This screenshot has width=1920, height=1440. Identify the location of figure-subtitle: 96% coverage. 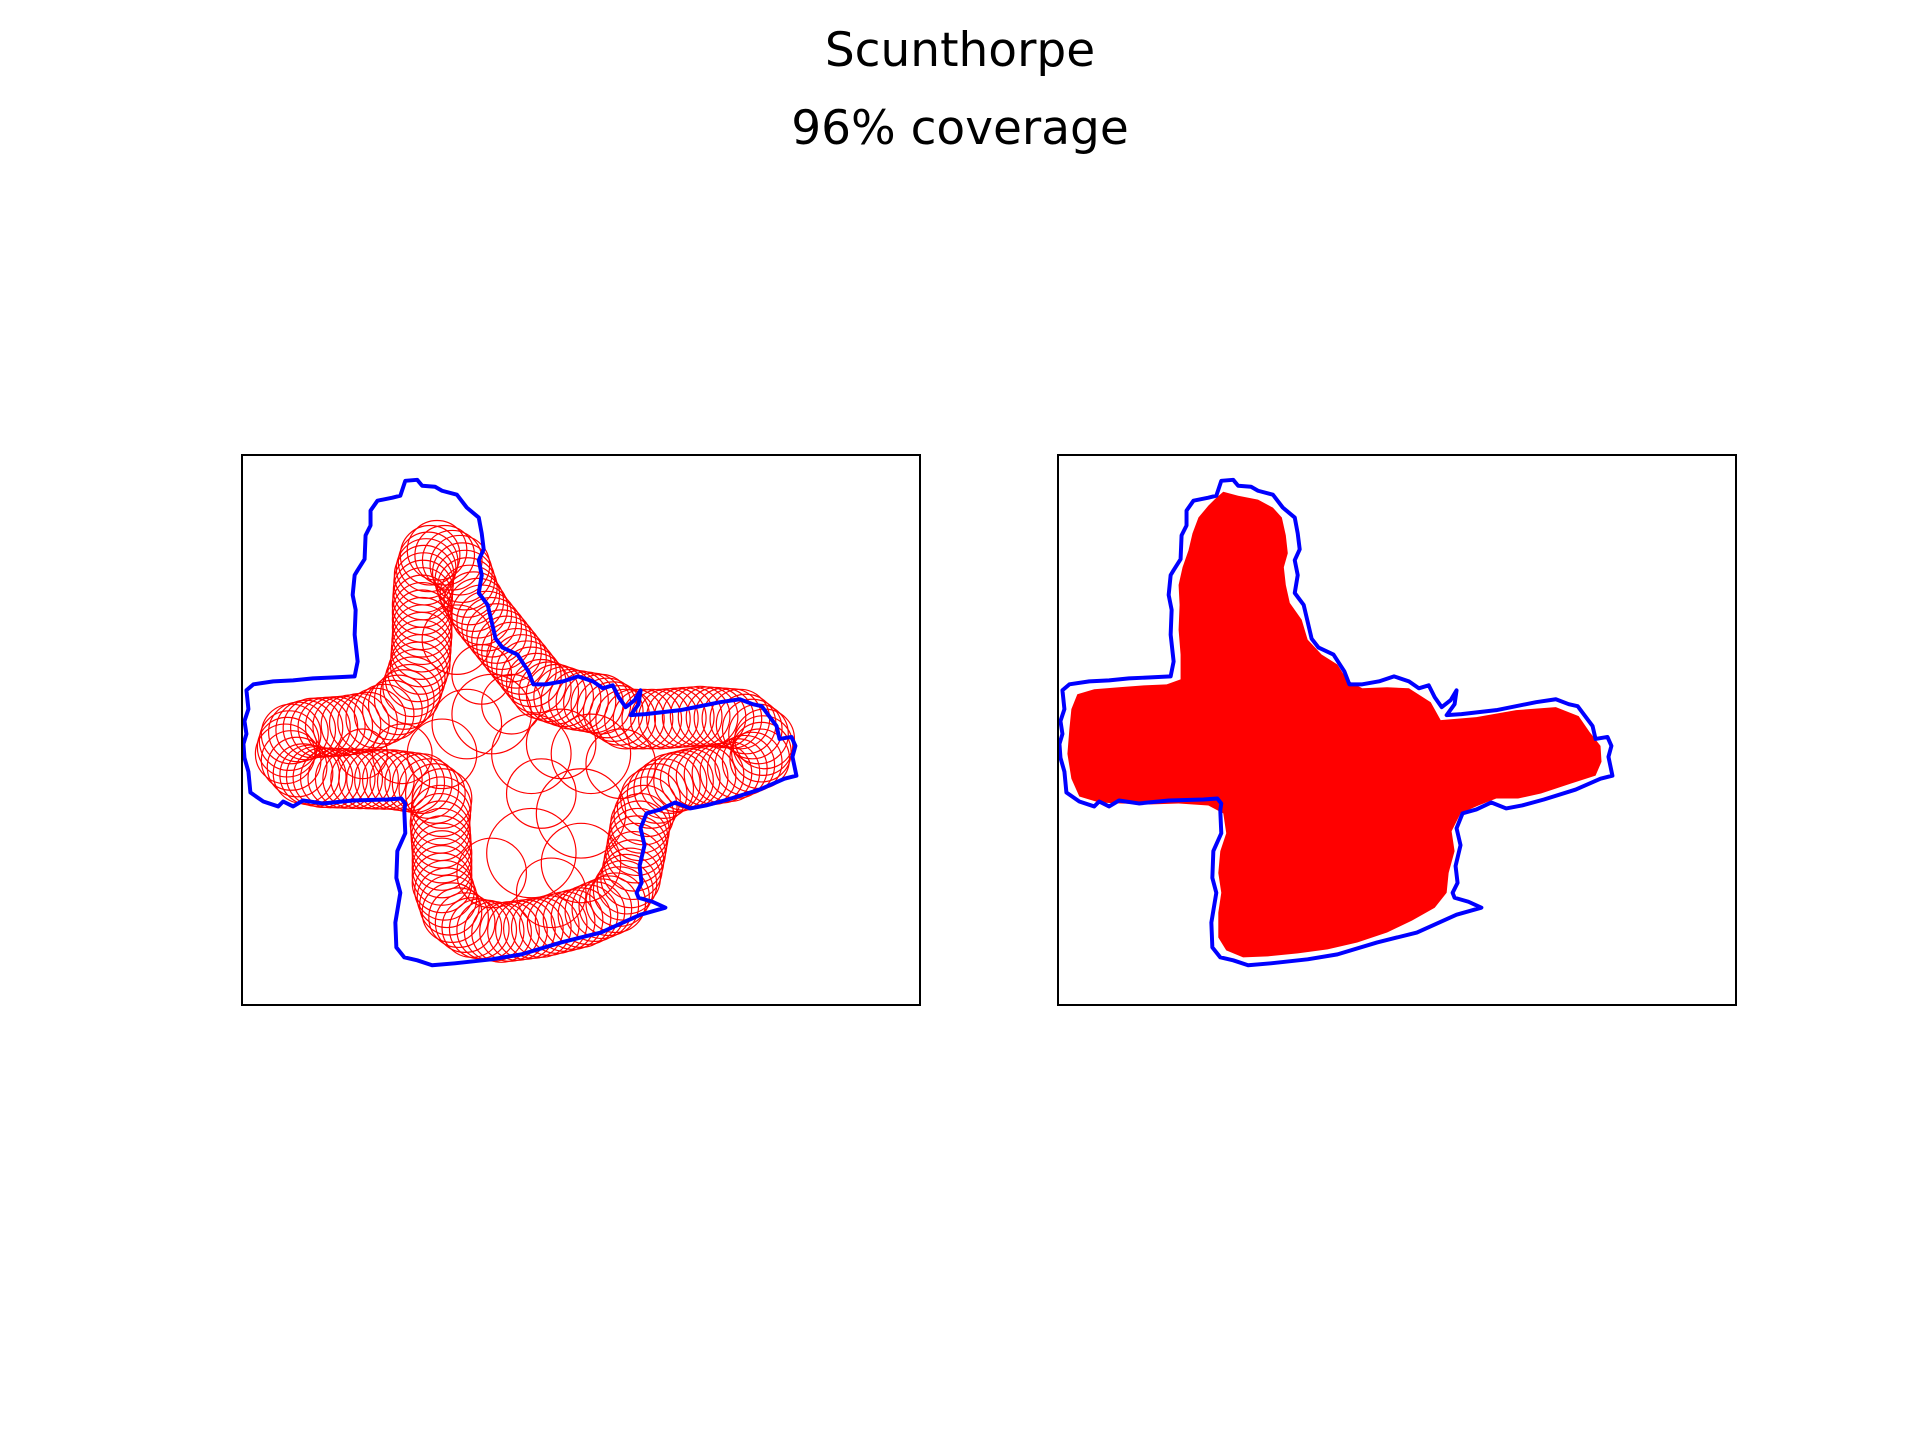
(960, 128).